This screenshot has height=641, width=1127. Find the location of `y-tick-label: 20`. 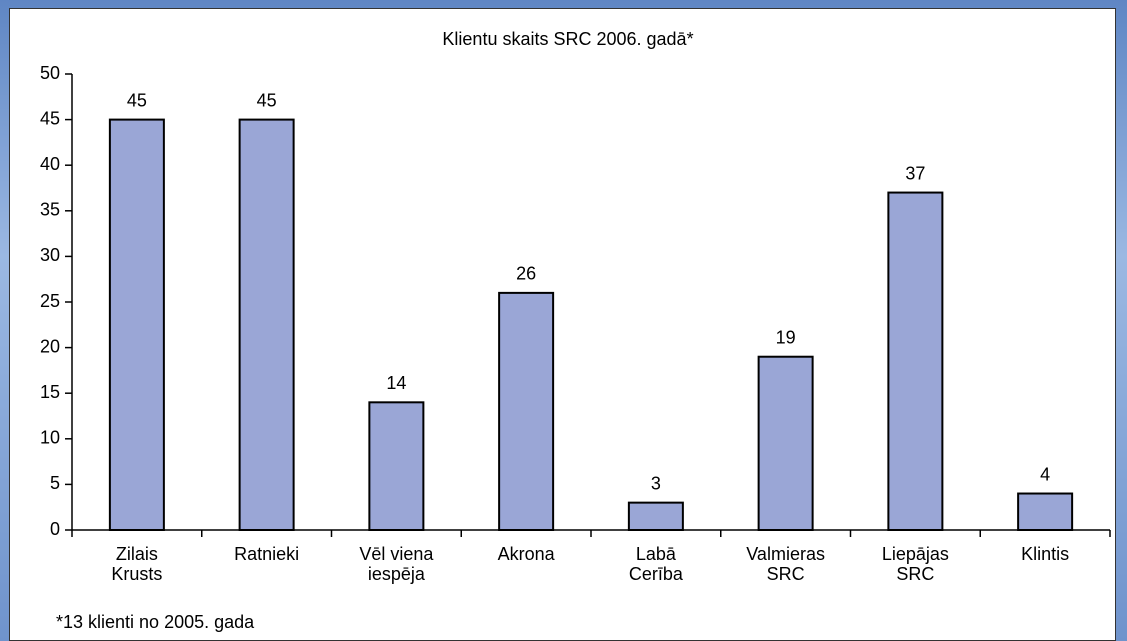

y-tick-label: 20 is located at coordinates (50, 346).